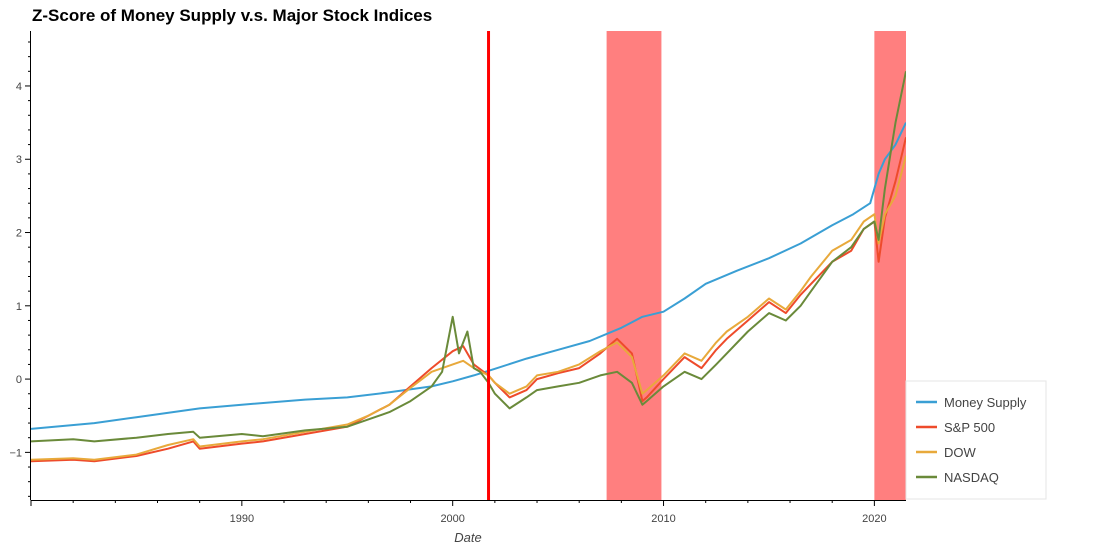 Image resolution: width=1100 pixels, height=550 pixels. I want to click on x-tick-label: 2020, so click(874, 519).